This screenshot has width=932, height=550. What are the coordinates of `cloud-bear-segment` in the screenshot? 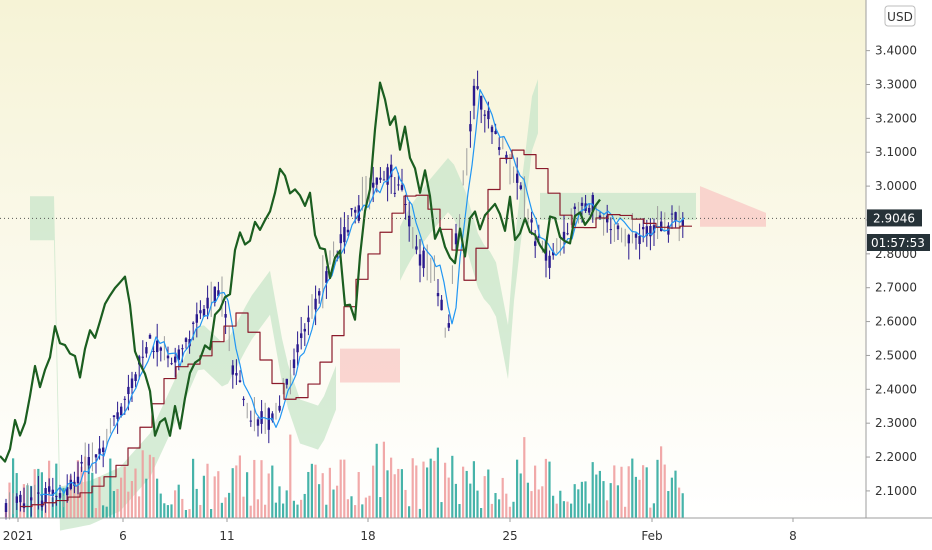 It's located at (733, 206).